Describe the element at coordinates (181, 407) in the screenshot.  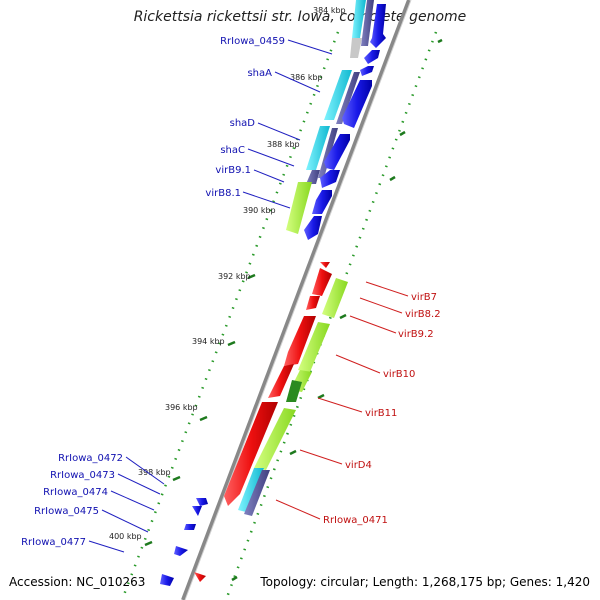
I see `tick-label: 396 kbp` at that location.